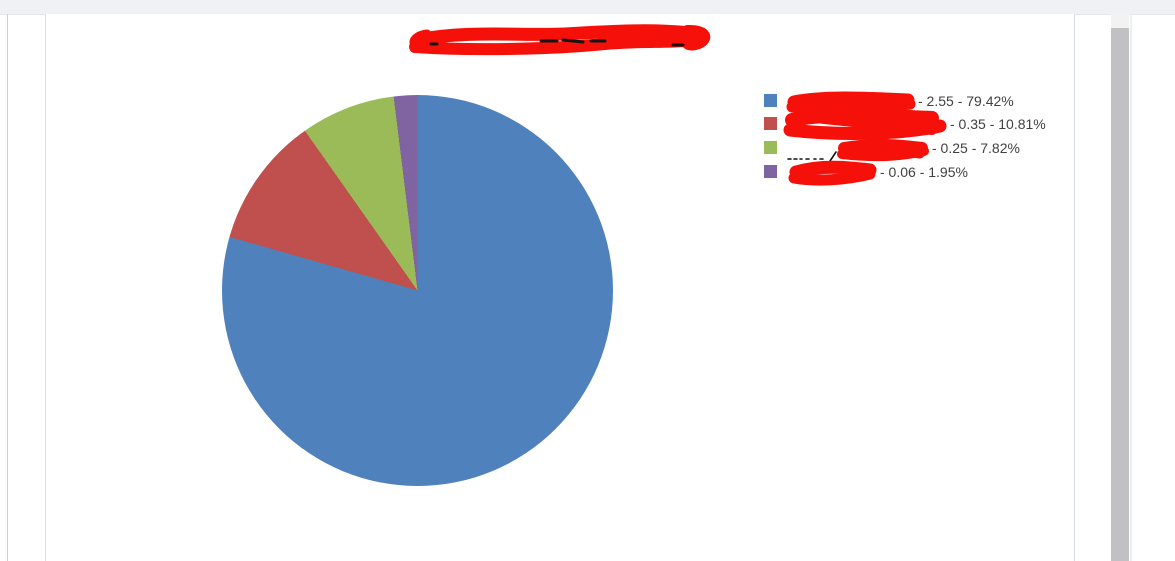 This screenshot has height=561, width=1175. What do you see at coordinates (7, 287) in the screenshot?
I see `left-divider-line` at bounding box center [7, 287].